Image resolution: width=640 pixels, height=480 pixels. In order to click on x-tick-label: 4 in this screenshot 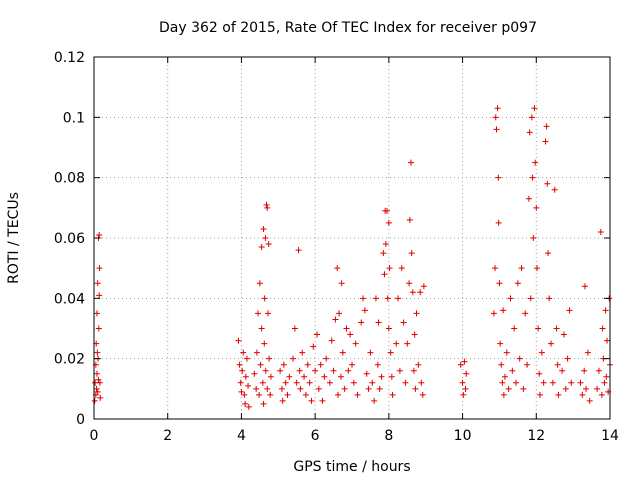, I will do `click(241, 436)`.